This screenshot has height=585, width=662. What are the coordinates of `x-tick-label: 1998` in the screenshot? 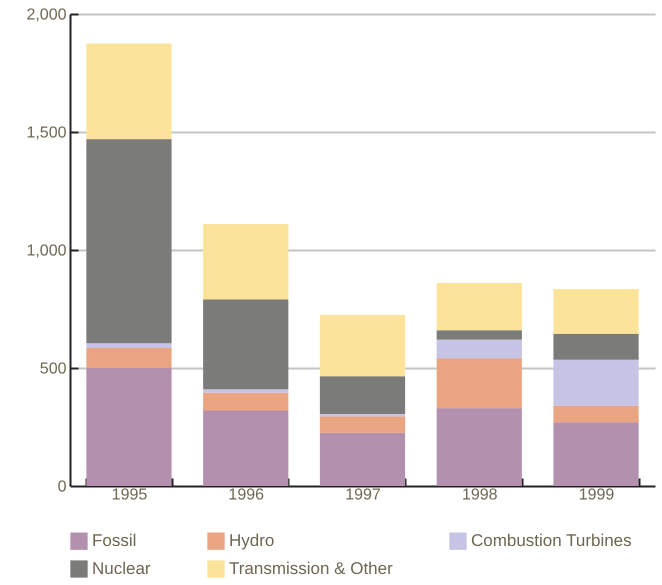 It's located at (480, 495).